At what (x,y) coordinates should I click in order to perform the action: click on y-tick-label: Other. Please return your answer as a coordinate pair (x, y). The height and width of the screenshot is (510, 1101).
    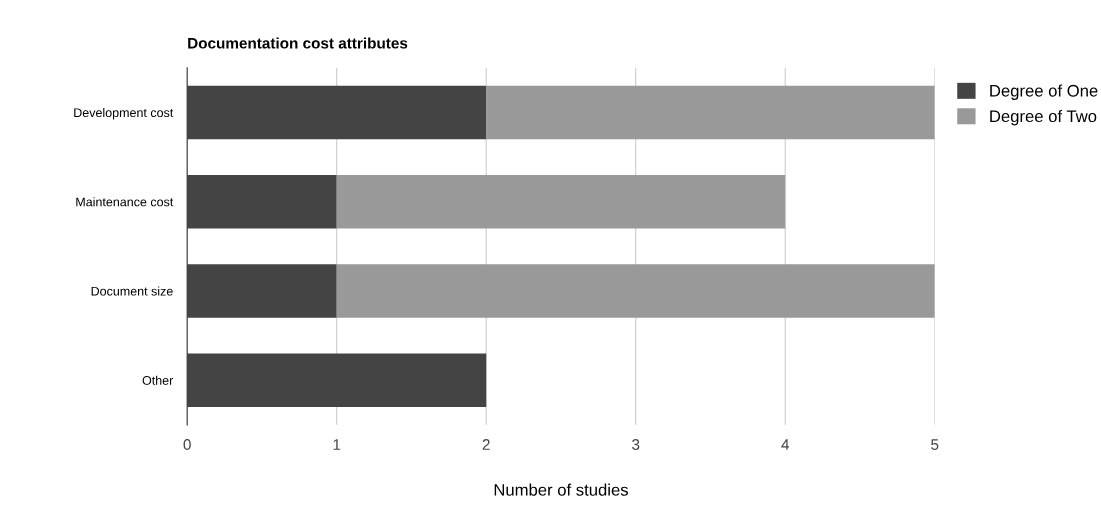
    Looking at the image, I should click on (158, 380).